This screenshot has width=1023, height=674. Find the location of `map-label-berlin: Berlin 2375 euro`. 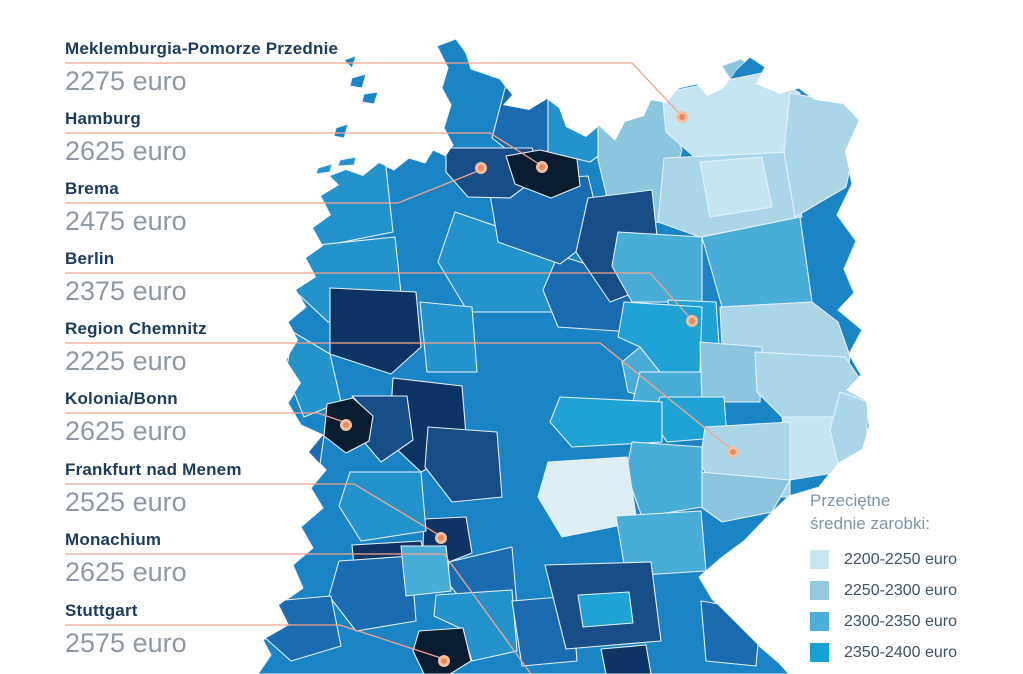

map-label-berlin: Berlin 2375 euro is located at coordinates (126, 276).